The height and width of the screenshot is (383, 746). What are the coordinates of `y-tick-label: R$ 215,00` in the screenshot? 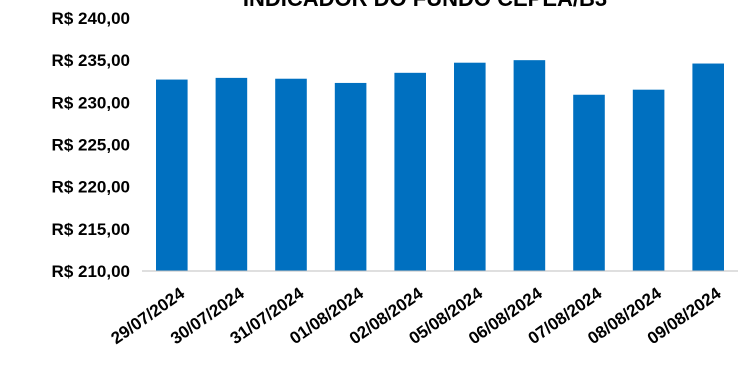 It's located at (91, 229).